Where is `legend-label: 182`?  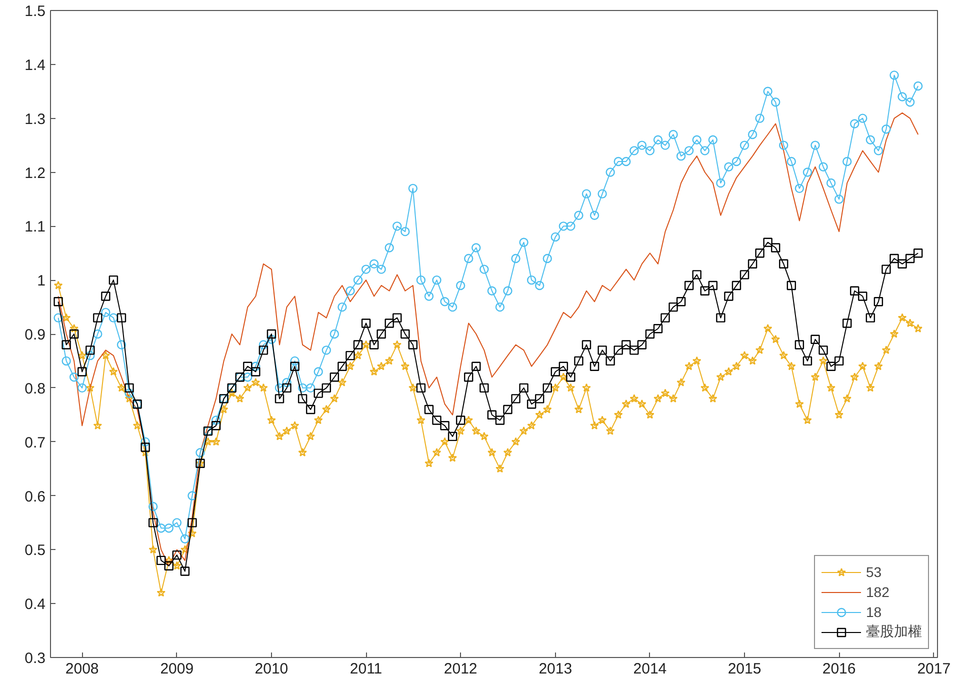 legend-label: 182 is located at coordinates (878, 592).